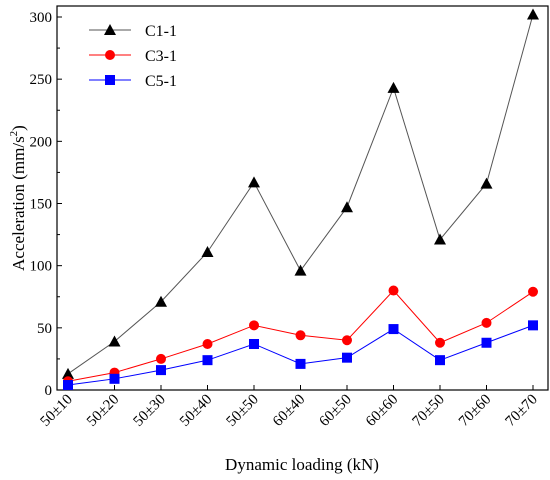  I want to click on legend-label: C3-1, so click(161, 56).